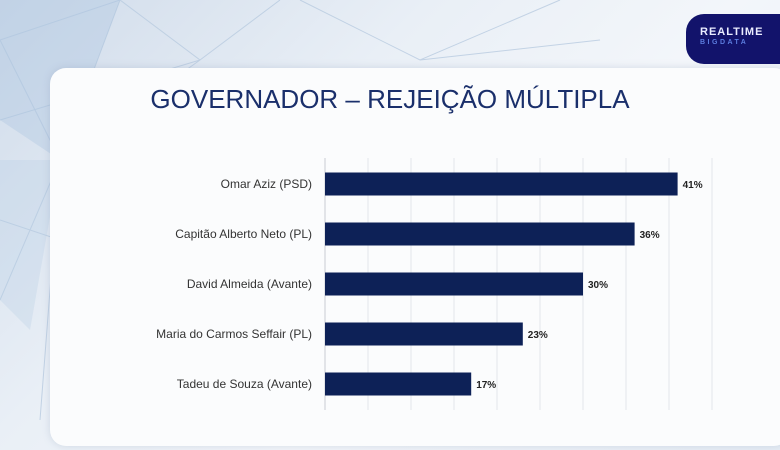 The image size is (780, 450). Describe the element at coordinates (243, 234) in the screenshot. I see `category-label: Capitão Alberto Neto (PL)` at that location.